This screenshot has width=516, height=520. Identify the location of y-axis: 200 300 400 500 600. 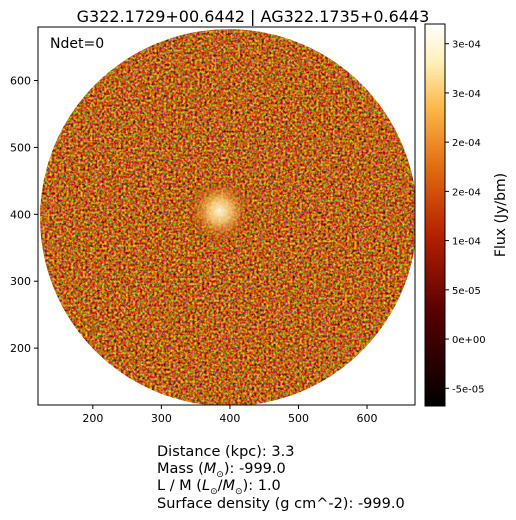
(24, 215).